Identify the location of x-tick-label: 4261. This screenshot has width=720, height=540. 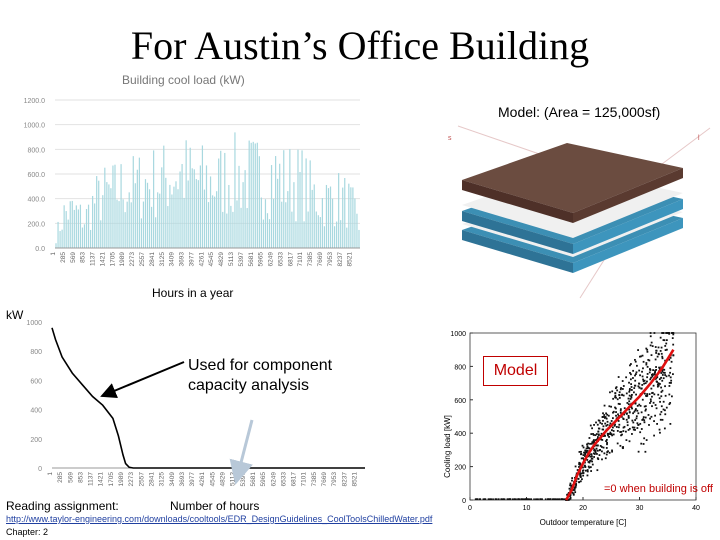
(202, 479).